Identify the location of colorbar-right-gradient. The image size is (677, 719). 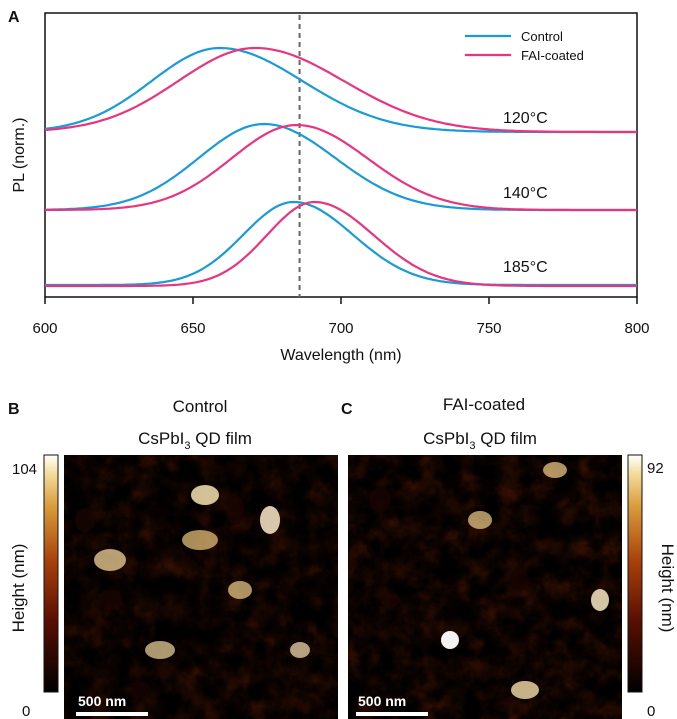
(635, 573).